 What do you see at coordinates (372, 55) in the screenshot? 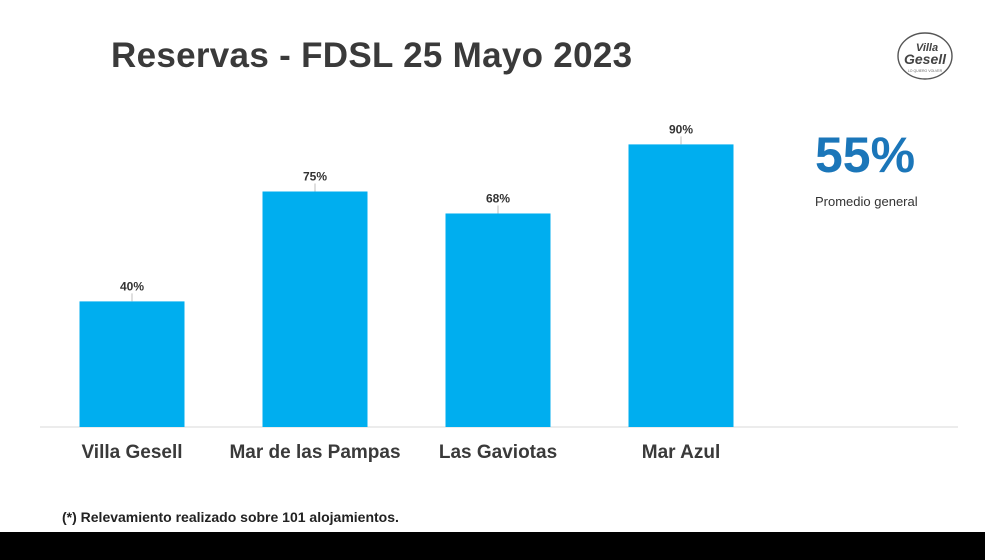
I see `page-title: Reservas - FDSL 25 Mayo 2023` at bounding box center [372, 55].